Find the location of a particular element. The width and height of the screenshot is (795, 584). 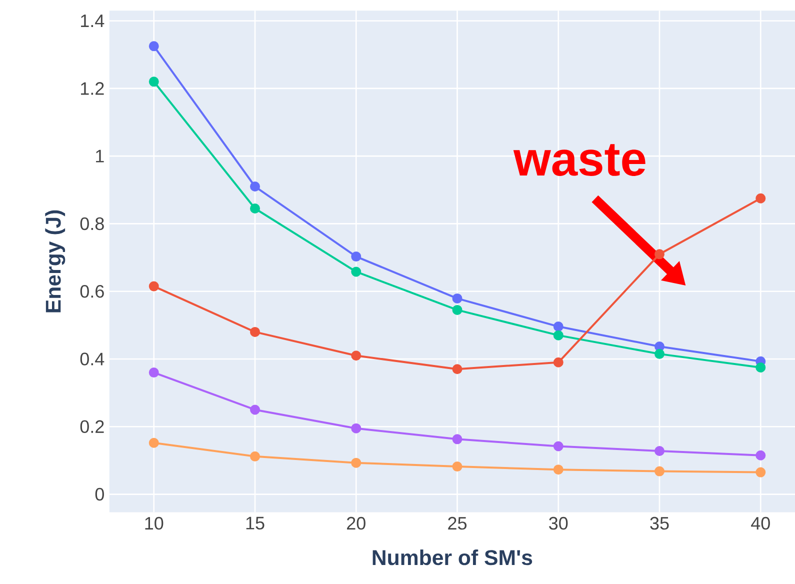

x-axis-title: Number of SM's is located at coordinates (452, 557).